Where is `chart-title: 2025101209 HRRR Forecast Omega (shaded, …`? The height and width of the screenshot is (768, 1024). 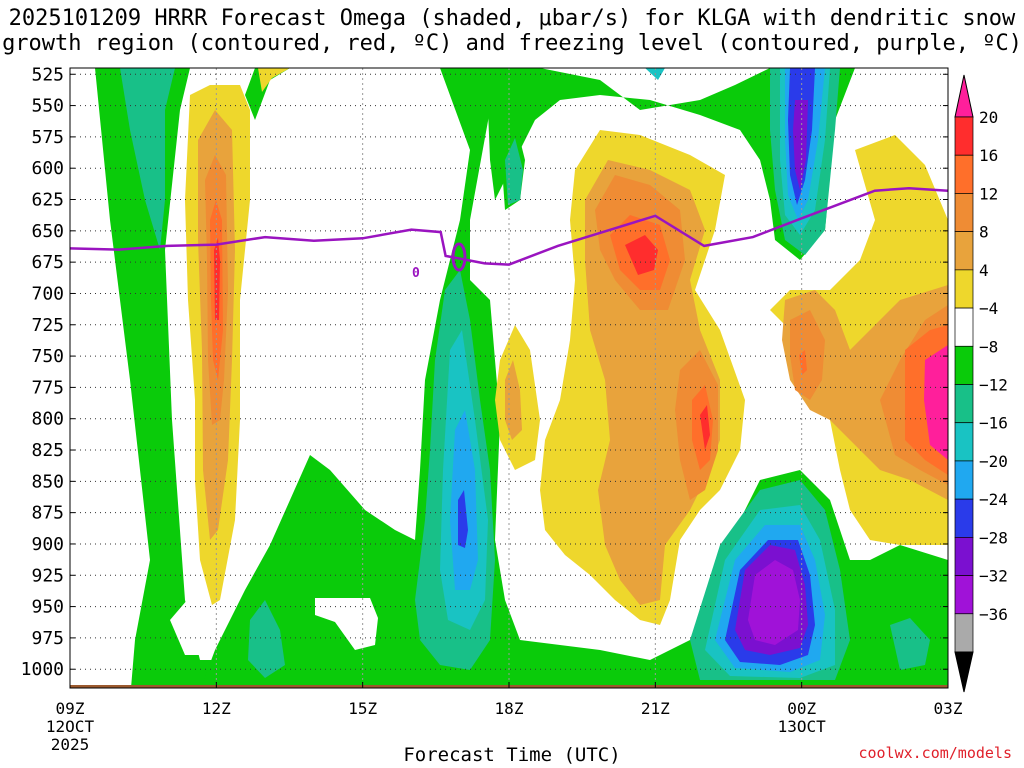
chart-title: 2025101209 HRRR Forecast Omega (shaded, … is located at coordinates (512, 31).